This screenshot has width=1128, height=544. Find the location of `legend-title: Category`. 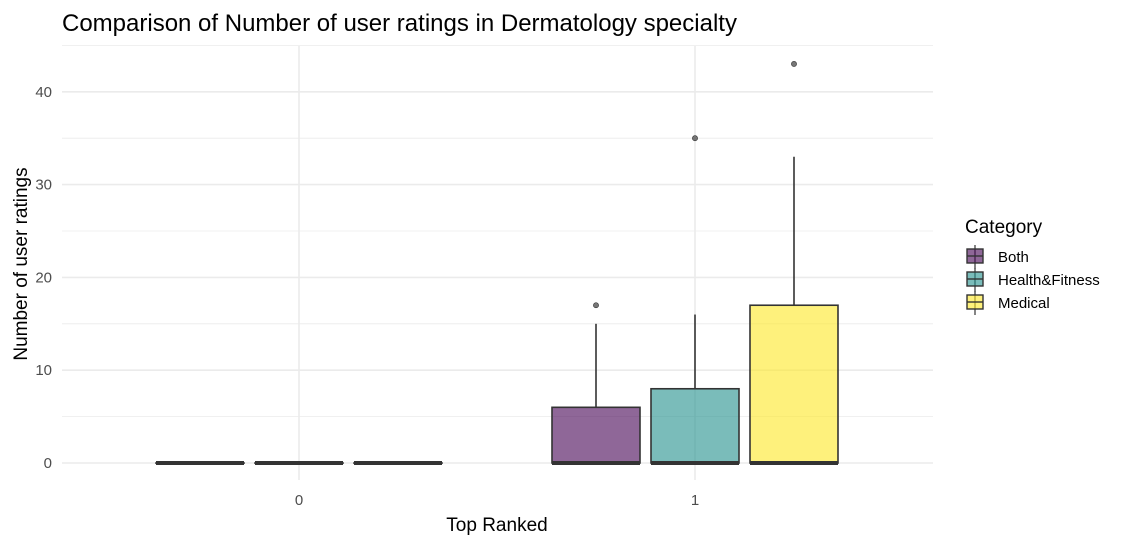

legend-title: Category is located at coordinates (1004, 227).